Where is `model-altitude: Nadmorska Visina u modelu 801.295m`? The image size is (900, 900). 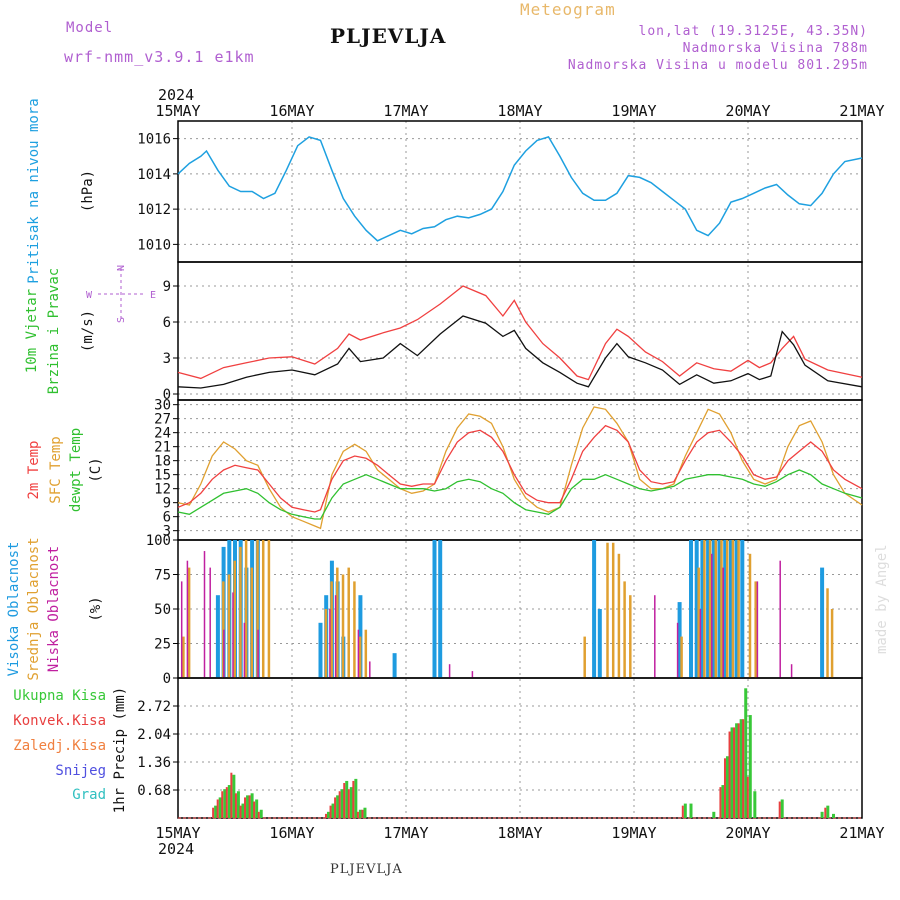 model-altitude: Nadmorska Visina u modelu 801.295m is located at coordinates (717, 65).